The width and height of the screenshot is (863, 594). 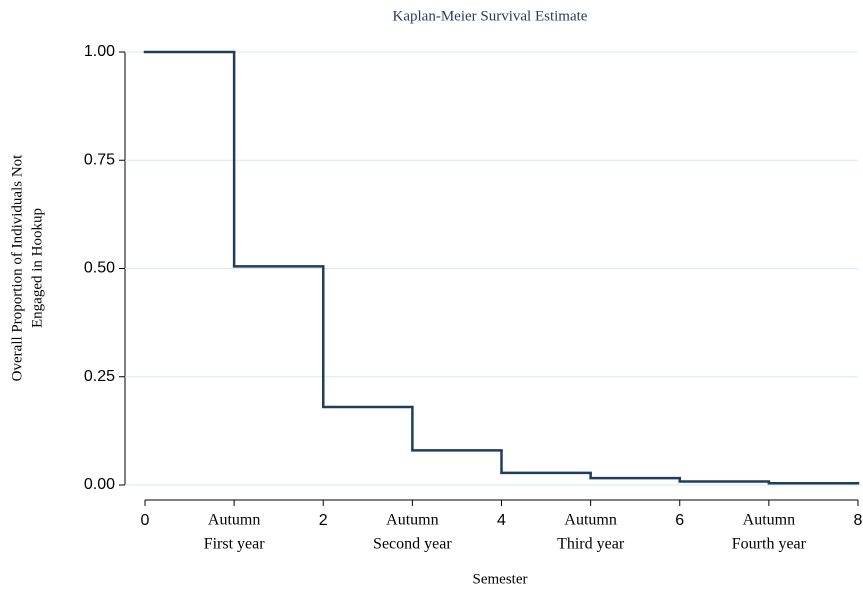 What do you see at coordinates (99, 268) in the screenshot?
I see `y-tick-label: 0.50` at bounding box center [99, 268].